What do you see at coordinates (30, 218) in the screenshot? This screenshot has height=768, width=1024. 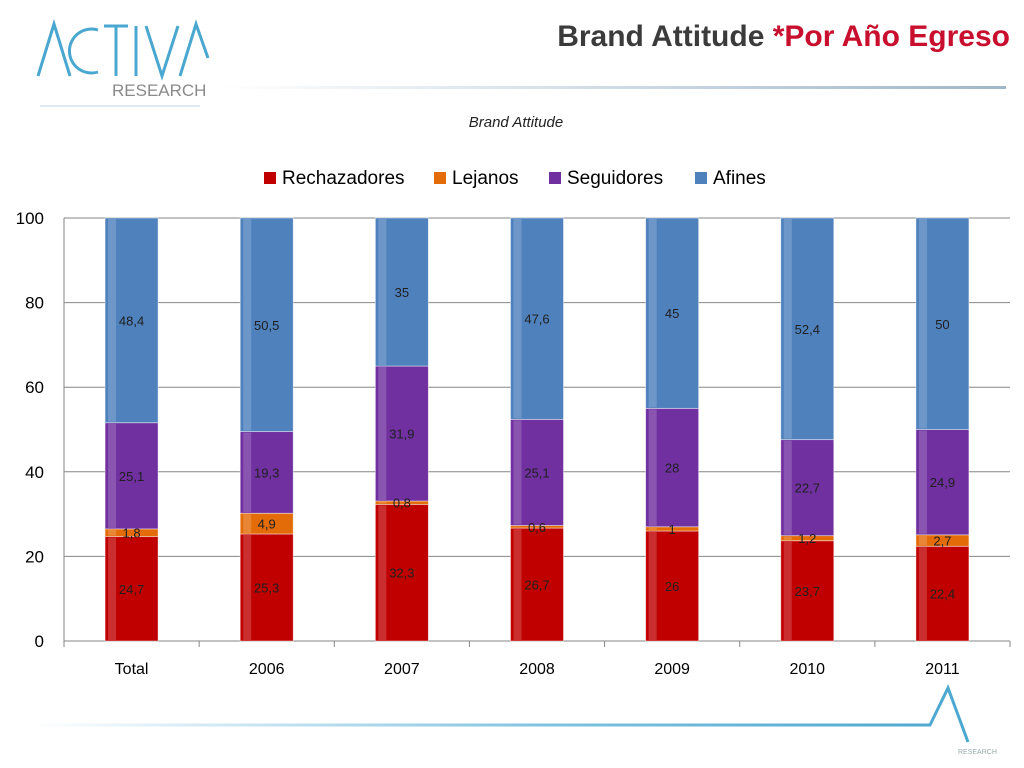 I see `y-tick-label: 100` at bounding box center [30, 218].